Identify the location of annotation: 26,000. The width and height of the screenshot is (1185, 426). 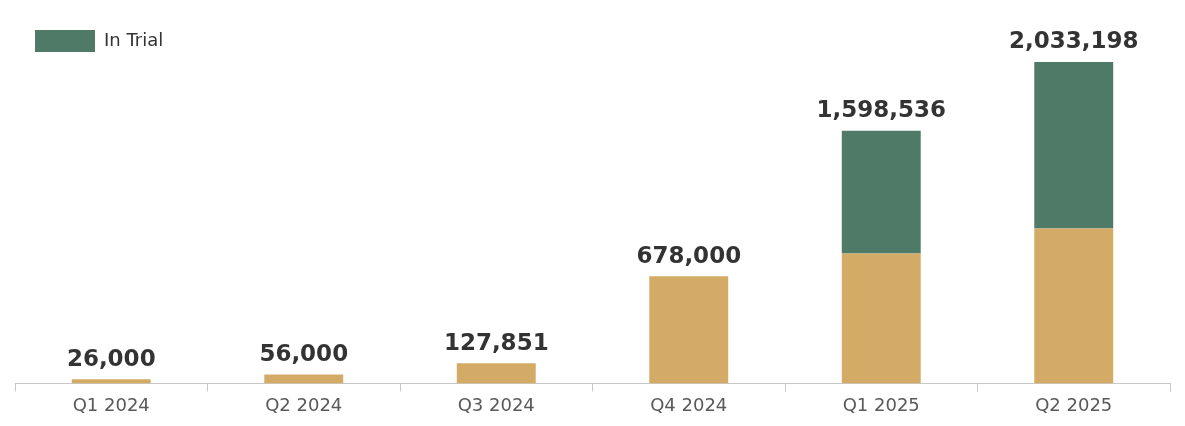
(111, 357).